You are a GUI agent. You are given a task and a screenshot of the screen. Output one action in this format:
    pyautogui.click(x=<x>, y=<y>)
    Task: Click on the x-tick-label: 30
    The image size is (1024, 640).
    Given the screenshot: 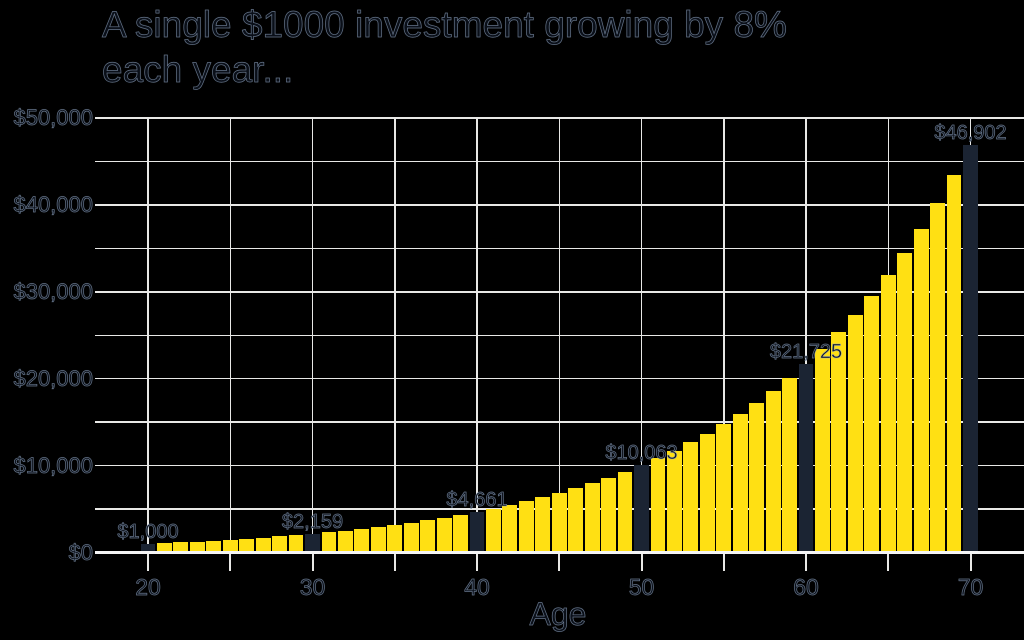 What is the action you would take?
    pyautogui.click(x=312, y=587)
    